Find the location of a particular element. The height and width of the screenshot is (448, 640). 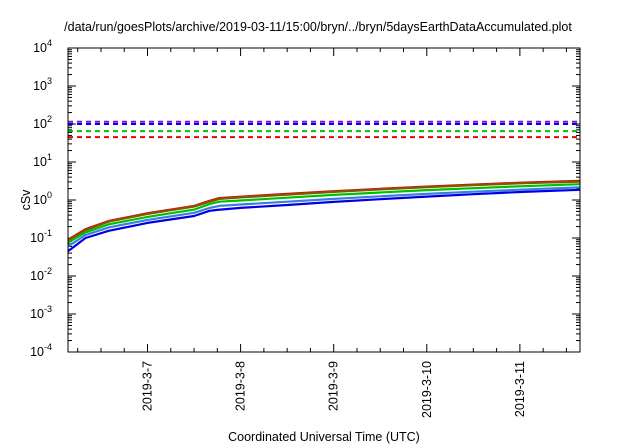

y-tick-exponent: 2 is located at coordinates (49, 119).